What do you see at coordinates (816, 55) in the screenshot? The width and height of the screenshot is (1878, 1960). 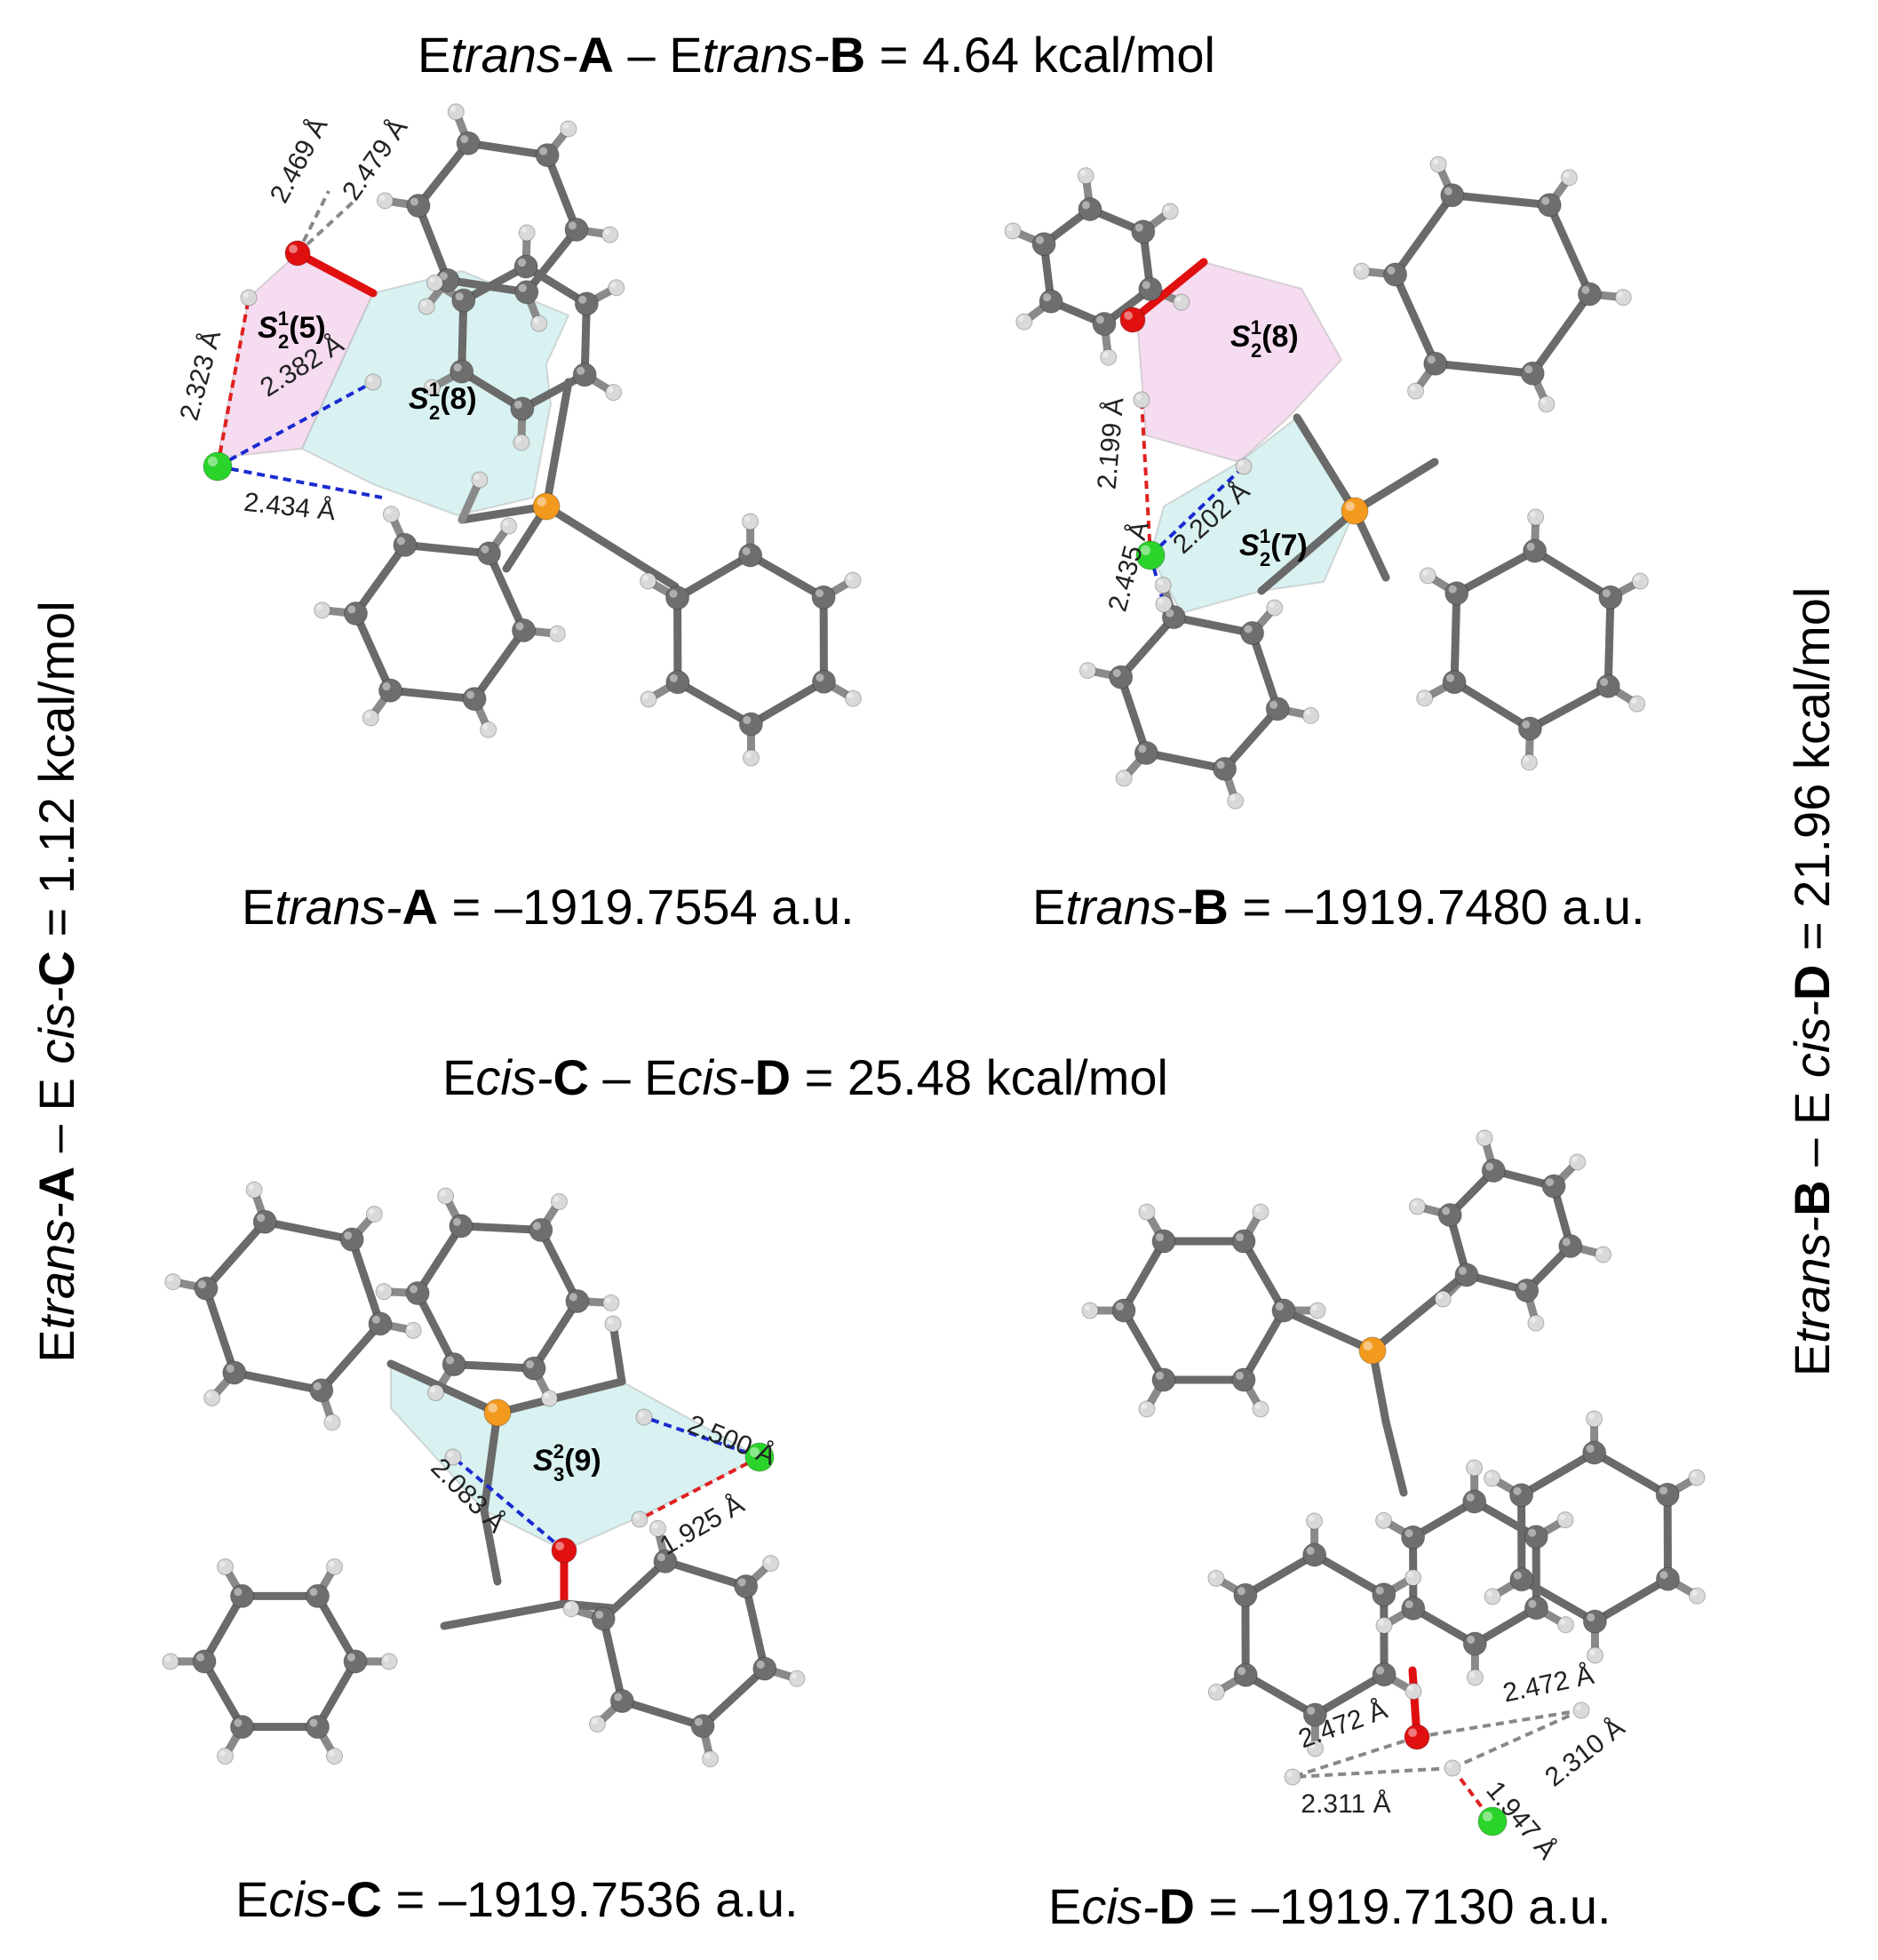 I see `energy-difference-trans-header: Etrans-A – Etrans-B = 4.64 kcal/mol` at bounding box center [816, 55].